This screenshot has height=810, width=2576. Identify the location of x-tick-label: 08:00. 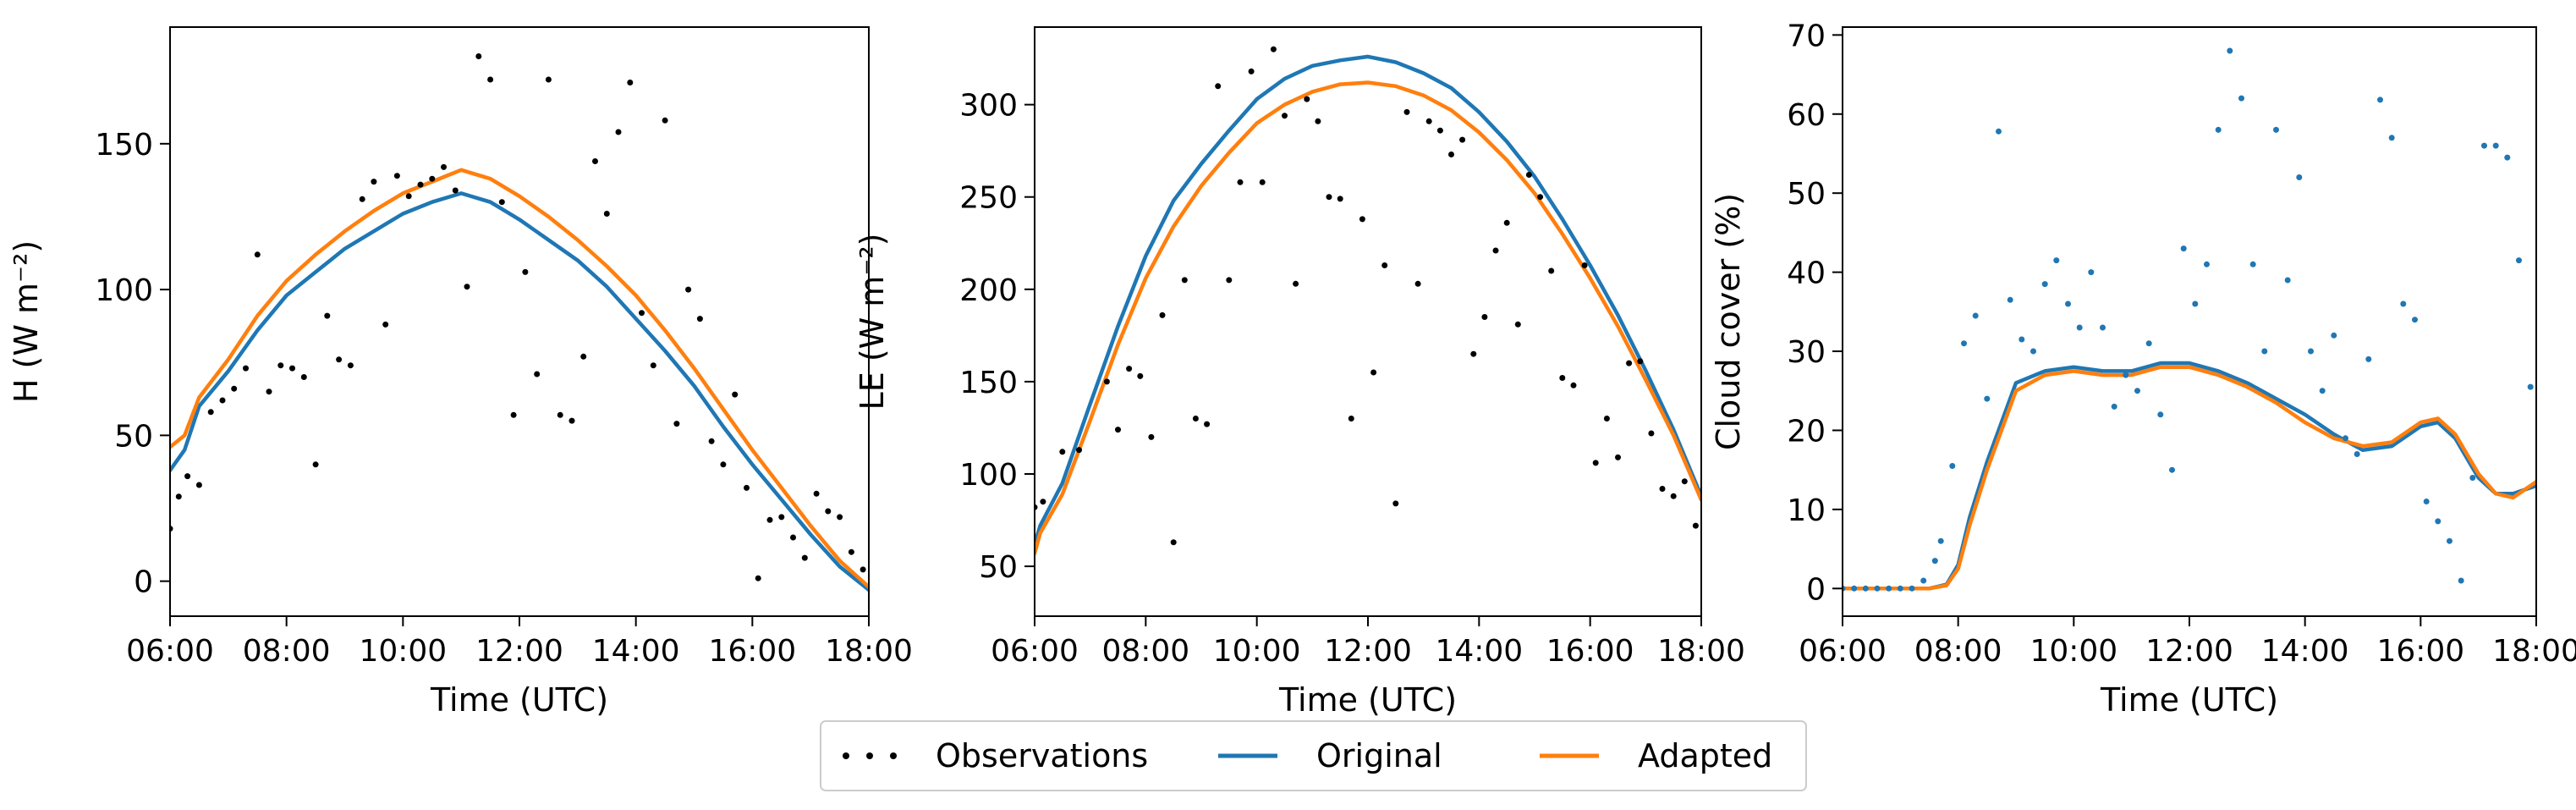
(1958, 652).